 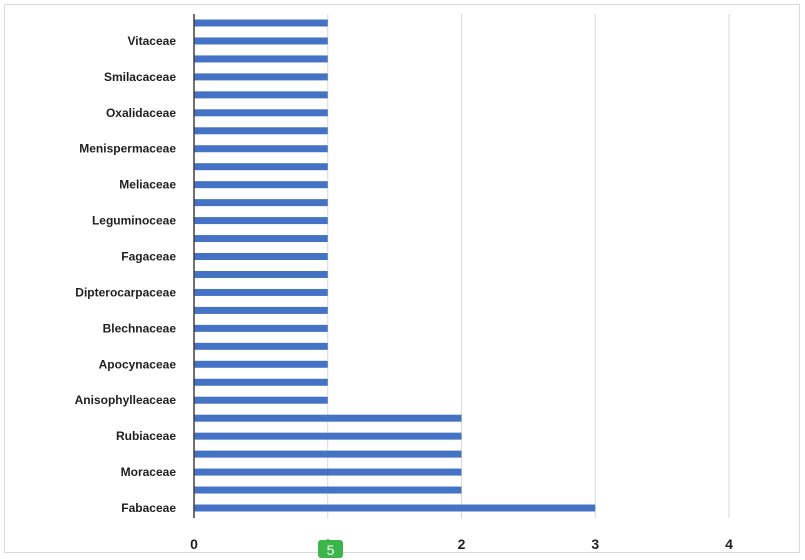 I want to click on category-label: Rubiaceae, so click(x=146, y=436).